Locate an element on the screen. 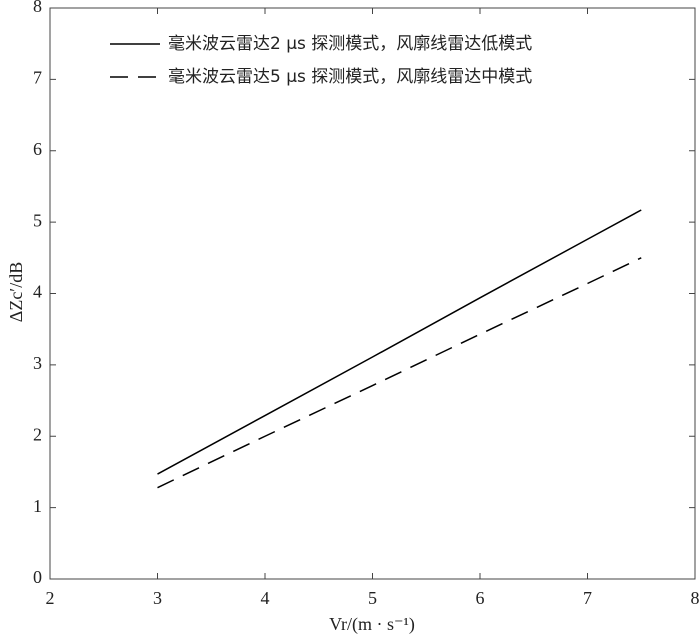  y-tick-label: 4 is located at coordinates (37, 292).